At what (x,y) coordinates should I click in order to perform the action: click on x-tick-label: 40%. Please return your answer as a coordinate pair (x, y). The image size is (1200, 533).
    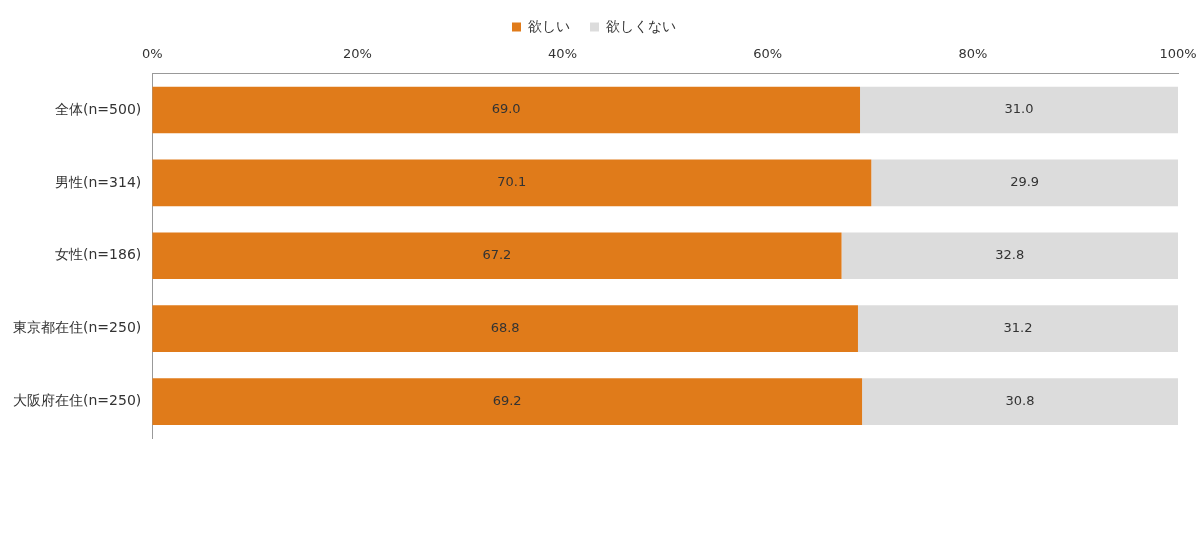
    Looking at the image, I should click on (562, 54).